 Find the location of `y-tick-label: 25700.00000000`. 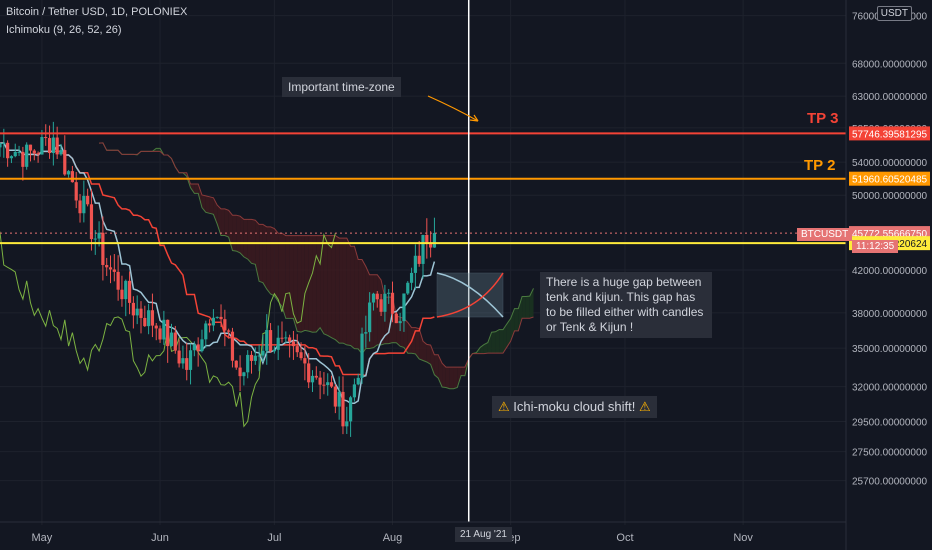

y-tick-label: 25700.00000000 is located at coordinates (890, 482).